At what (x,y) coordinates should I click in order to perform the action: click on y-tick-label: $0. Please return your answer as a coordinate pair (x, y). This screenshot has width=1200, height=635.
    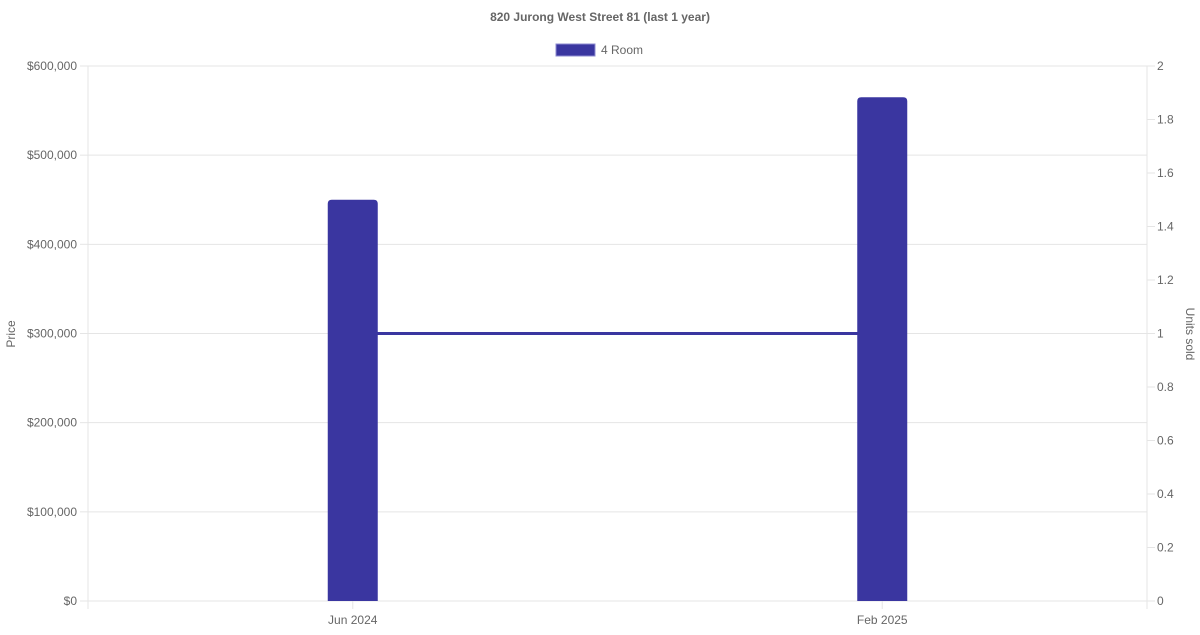
    Looking at the image, I should click on (71, 601).